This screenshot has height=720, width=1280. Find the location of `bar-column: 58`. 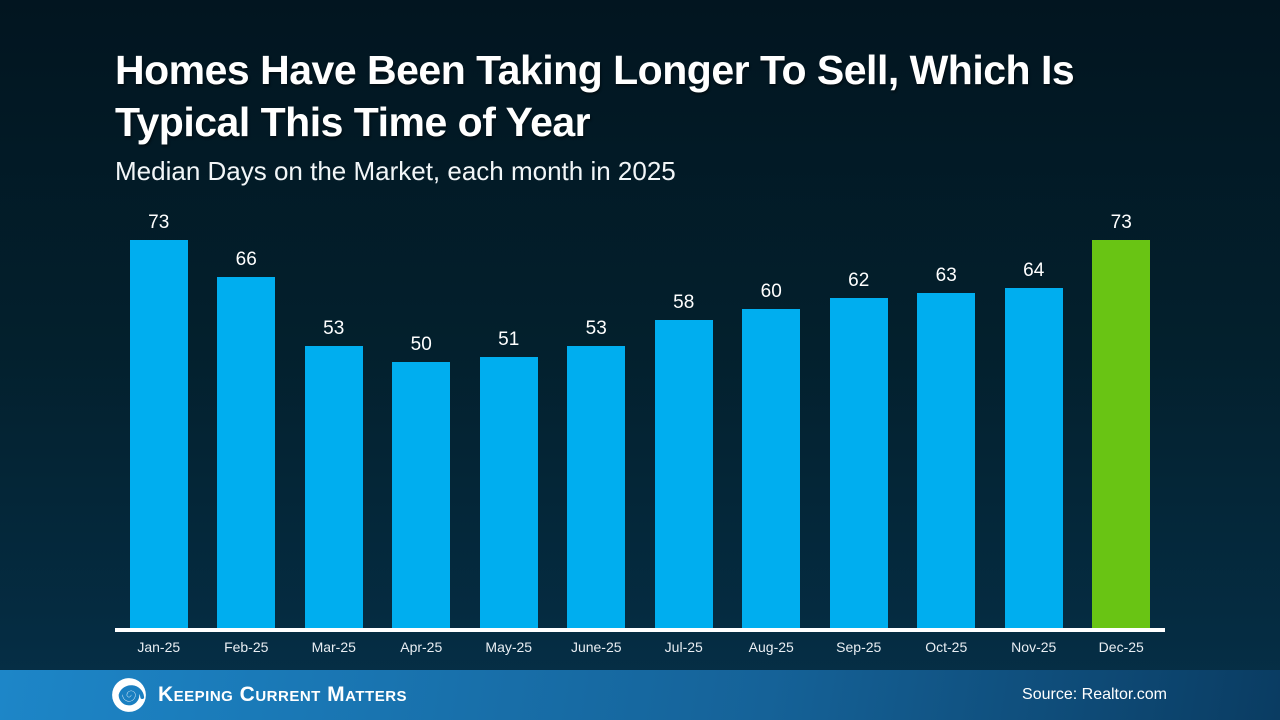

bar-column: 58 is located at coordinates (684, 460).